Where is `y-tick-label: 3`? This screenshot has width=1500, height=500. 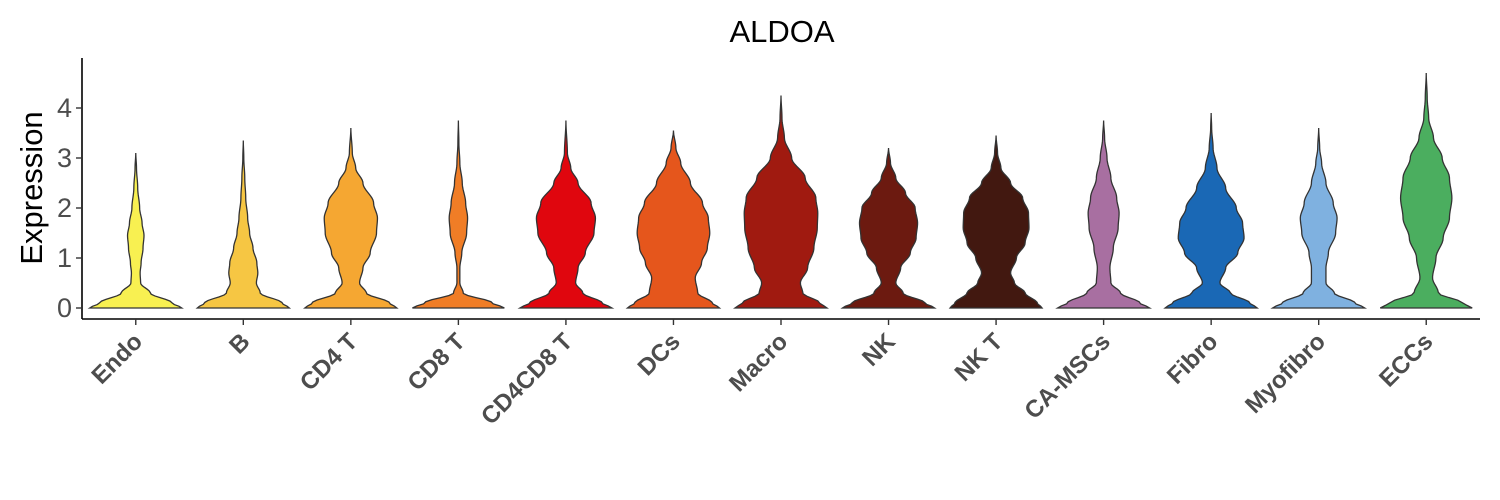 y-tick-label: 3 is located at coordinates (64, 158).